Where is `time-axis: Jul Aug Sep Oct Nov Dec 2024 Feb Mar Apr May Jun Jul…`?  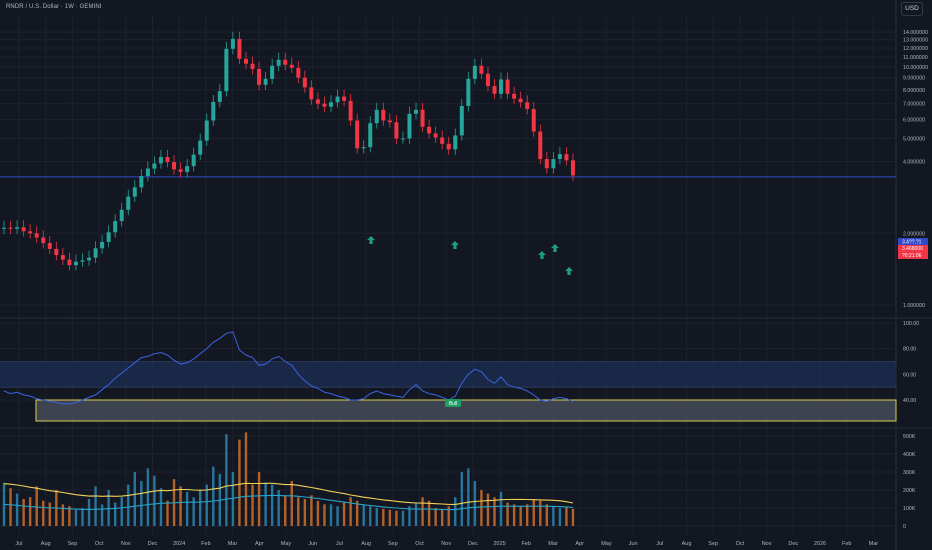
time-axis: Jul Aug Sep Oct Nov Dec 2024 Feb Mar Apr May Jun Jul… is located at coordinates (446, 544).